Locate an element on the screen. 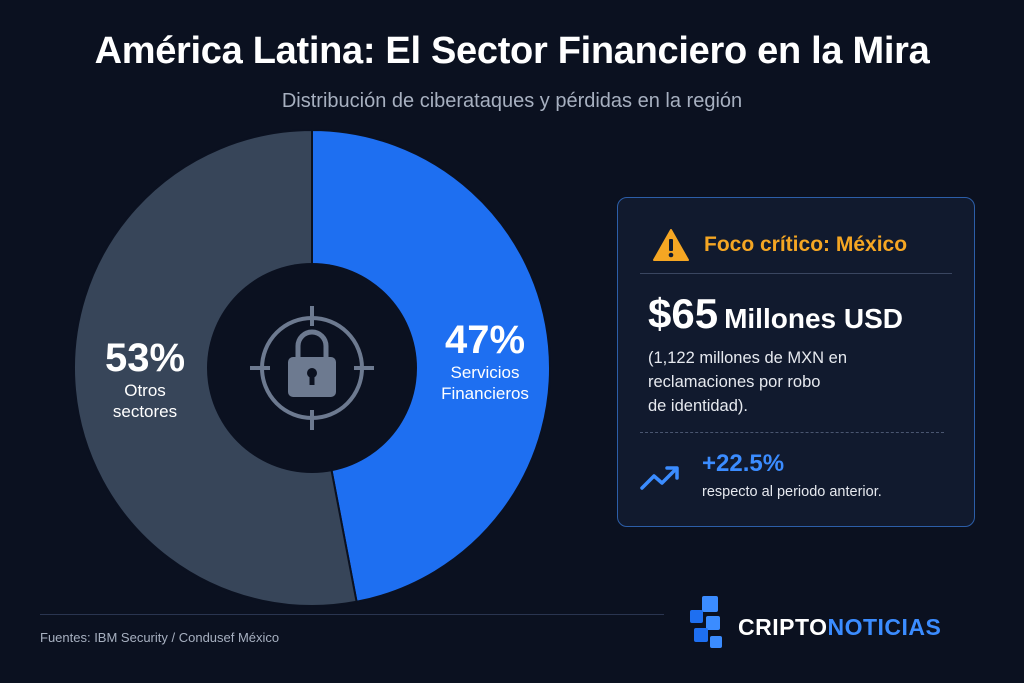  brand-part-noticias: NOTICIAS is located at coordinates (884, 627).